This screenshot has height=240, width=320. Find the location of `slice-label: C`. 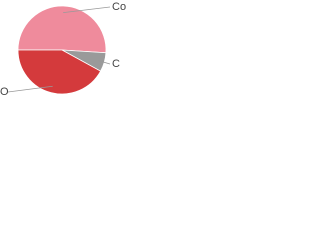

slice-label: C is located at coordinates (116, 64).